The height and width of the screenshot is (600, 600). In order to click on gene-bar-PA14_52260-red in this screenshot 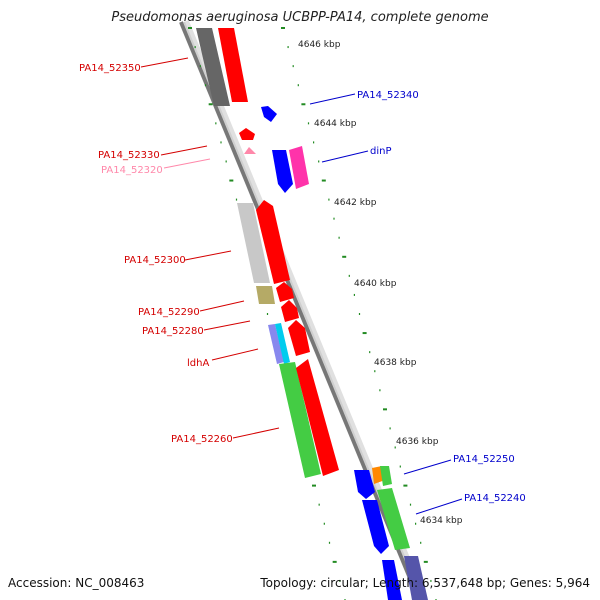, I will do `click(317, 417)`.